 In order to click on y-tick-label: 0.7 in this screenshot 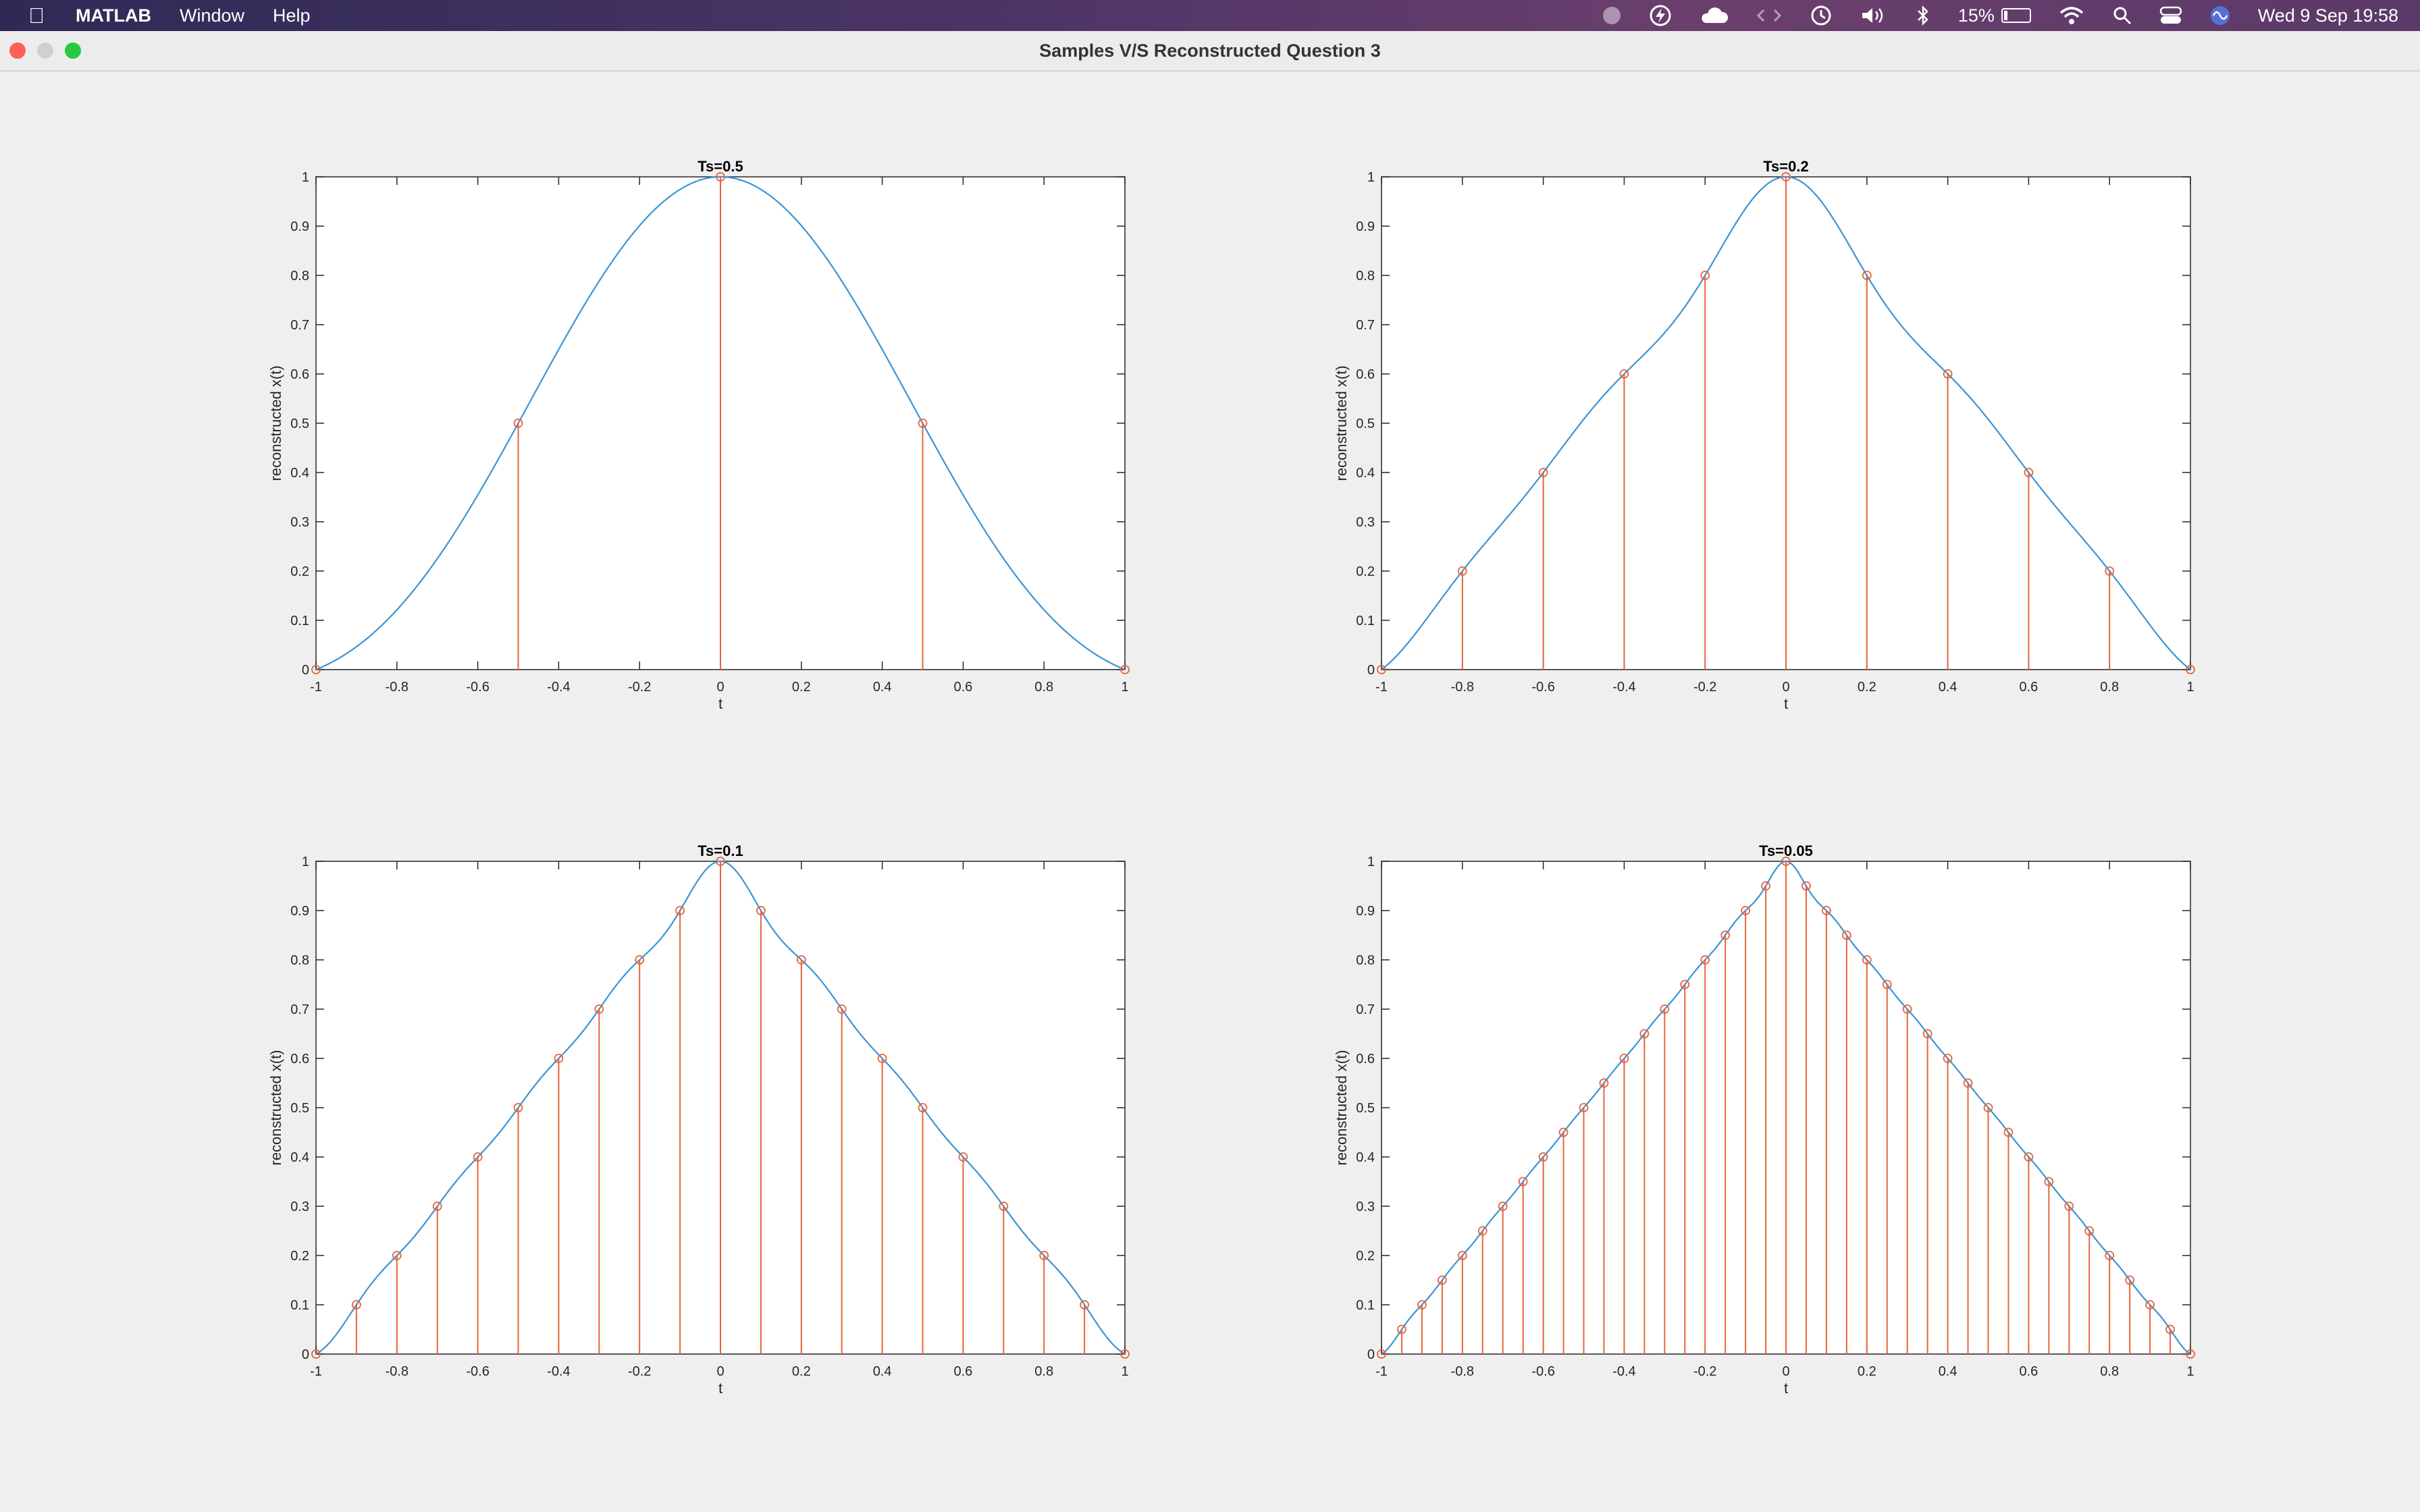, I will do `click(1365, 325)`.